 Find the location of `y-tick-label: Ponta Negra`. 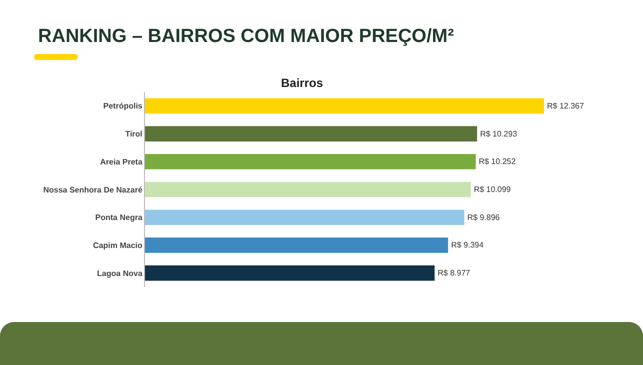

y-tick-label: Ponta Negra is located at coordinates (119, 217).